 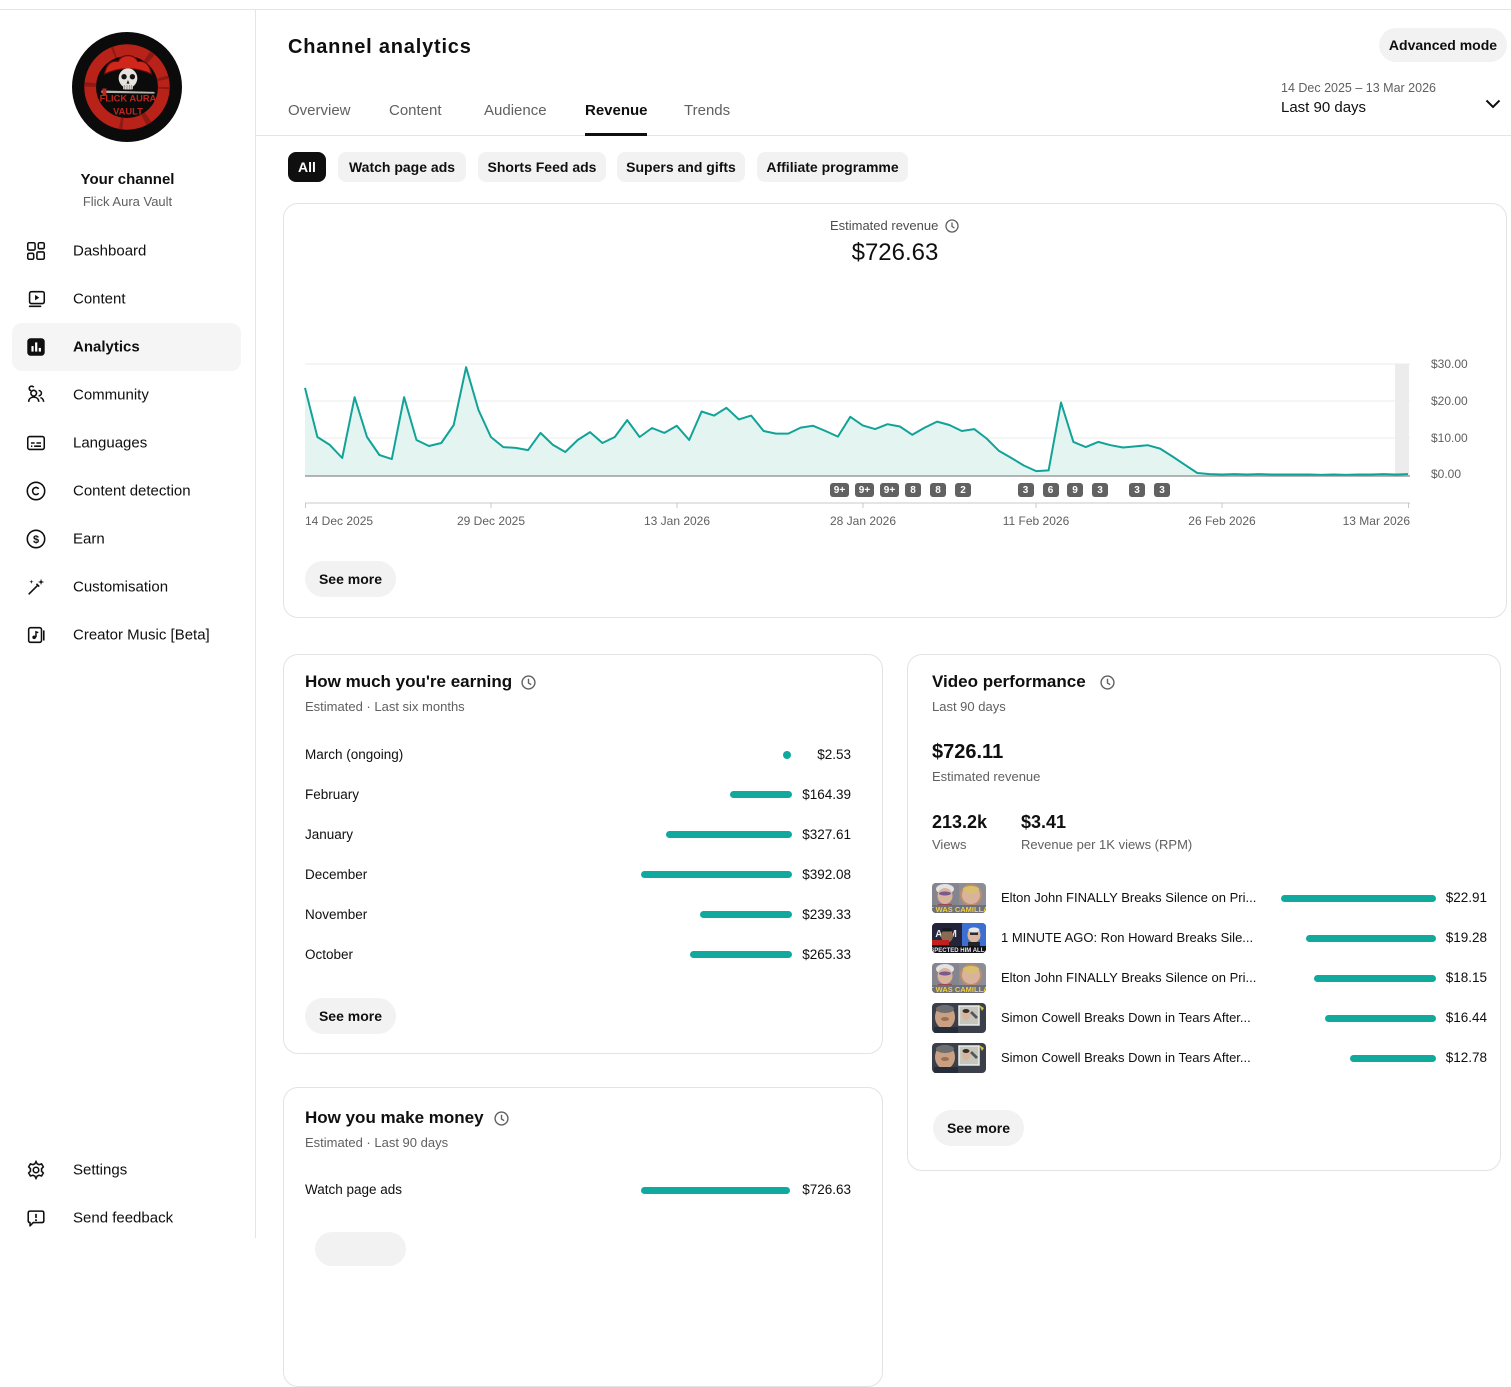 I want to click on svg-text: VAULT, so click(x=128, y=112).